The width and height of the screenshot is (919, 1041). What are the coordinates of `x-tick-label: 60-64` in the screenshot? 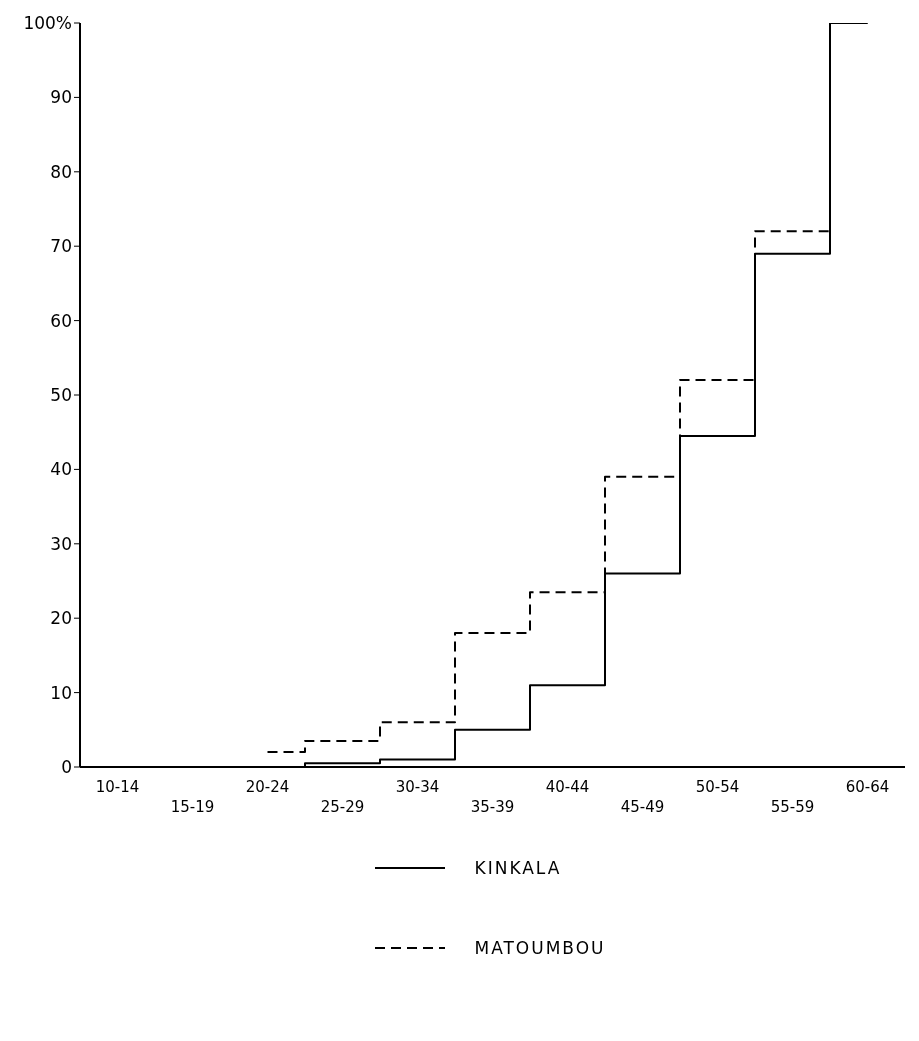 It's located at (867, 787).